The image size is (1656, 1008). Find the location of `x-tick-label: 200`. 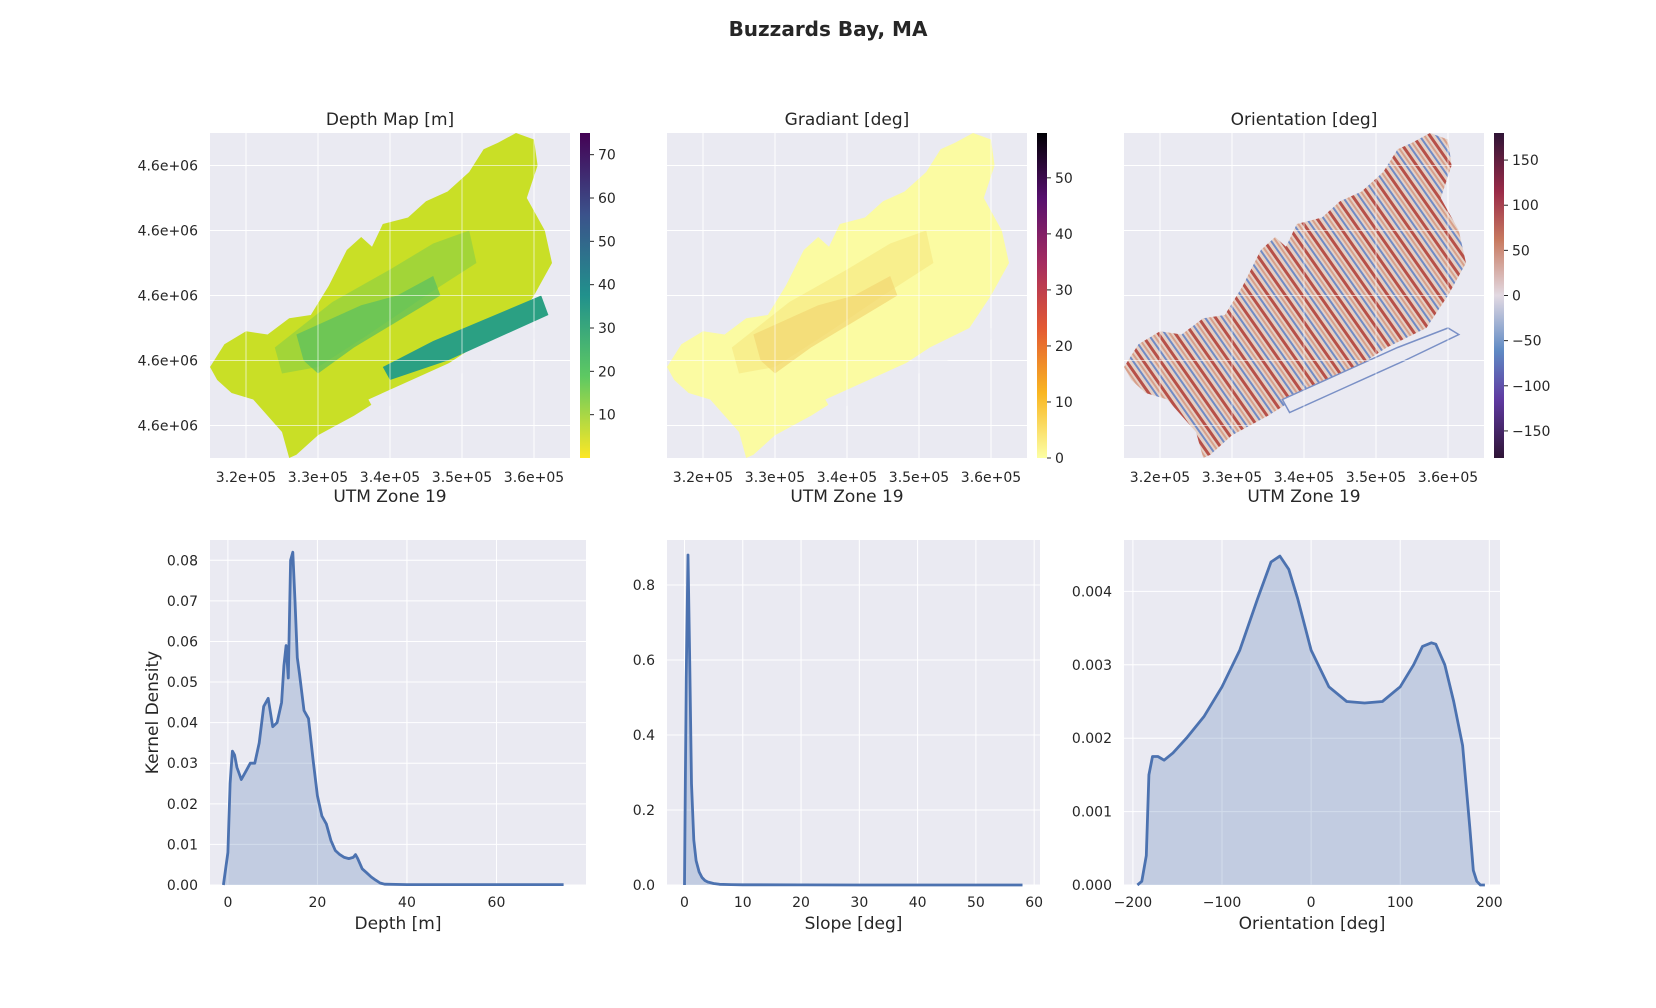

x-tick-label: 200 is located at coordinates (1489, 903).